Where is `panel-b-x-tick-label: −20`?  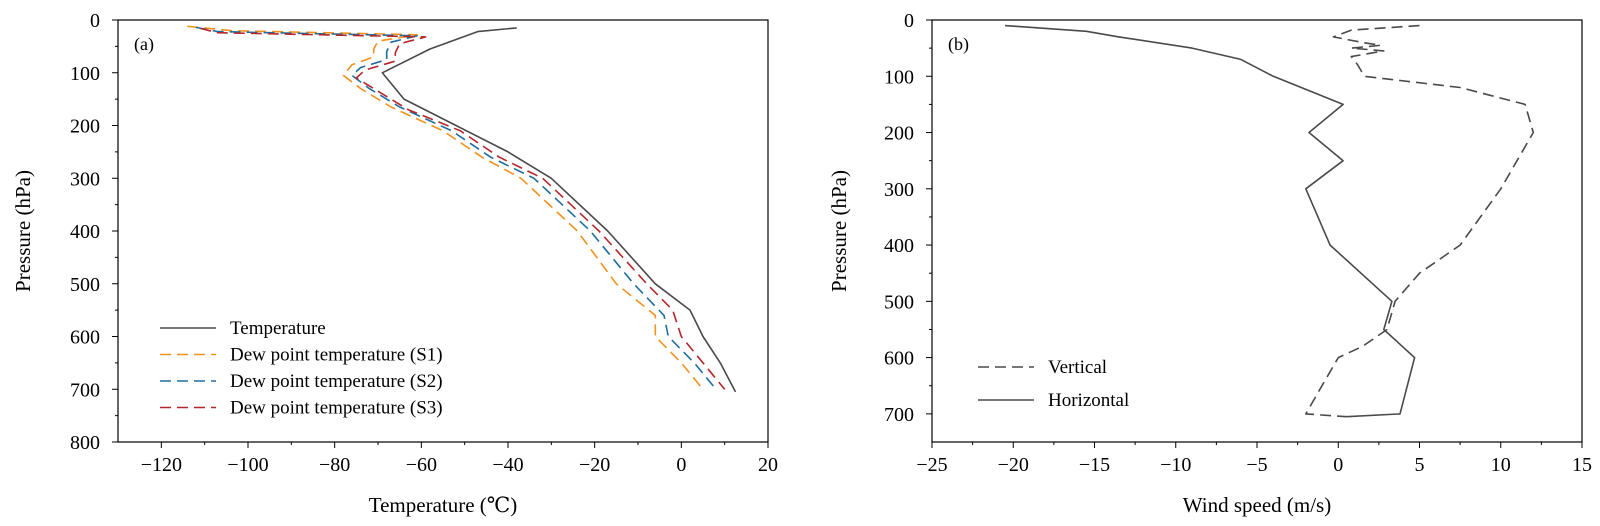 panel-b-x-tick-label: −20 is located at coordinates (1013, 465).